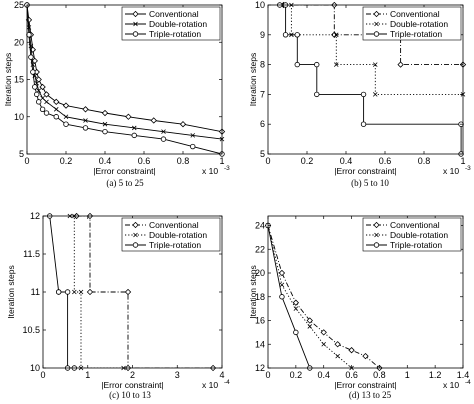 This screenshot has height=404, width=474. What do you see at coordinates (21, 154) in the screenshot?
I see `y-tick-label: 5` at bounding box center [21, 154].